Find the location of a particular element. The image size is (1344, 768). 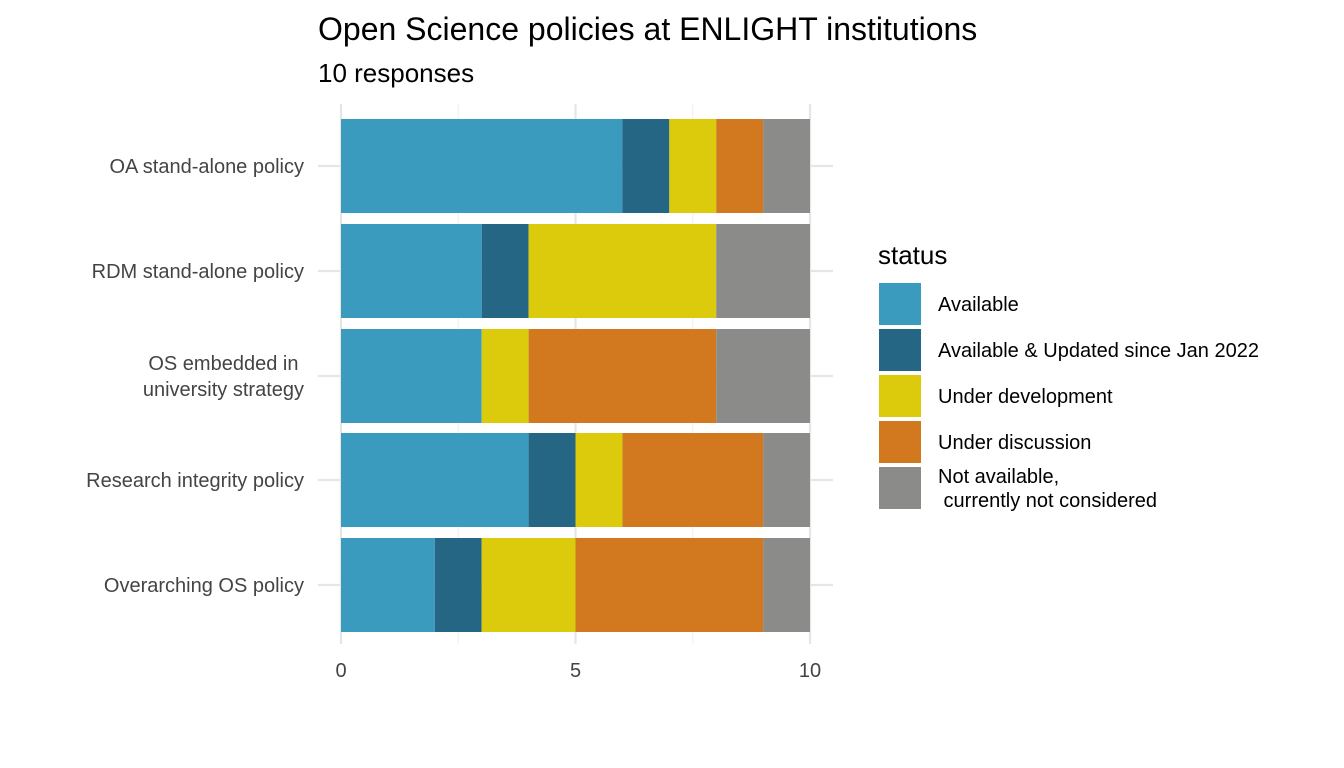

y-tick-label-4: Overarching OS policy is located at coordinates (204, 586).